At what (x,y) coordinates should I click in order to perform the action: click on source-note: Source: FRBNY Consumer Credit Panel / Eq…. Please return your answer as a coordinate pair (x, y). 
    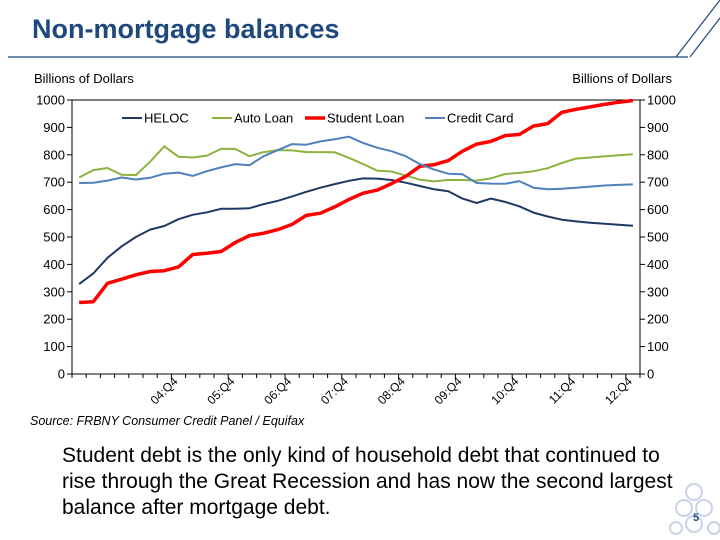
    Looking at the image, I should click on (167, 421).